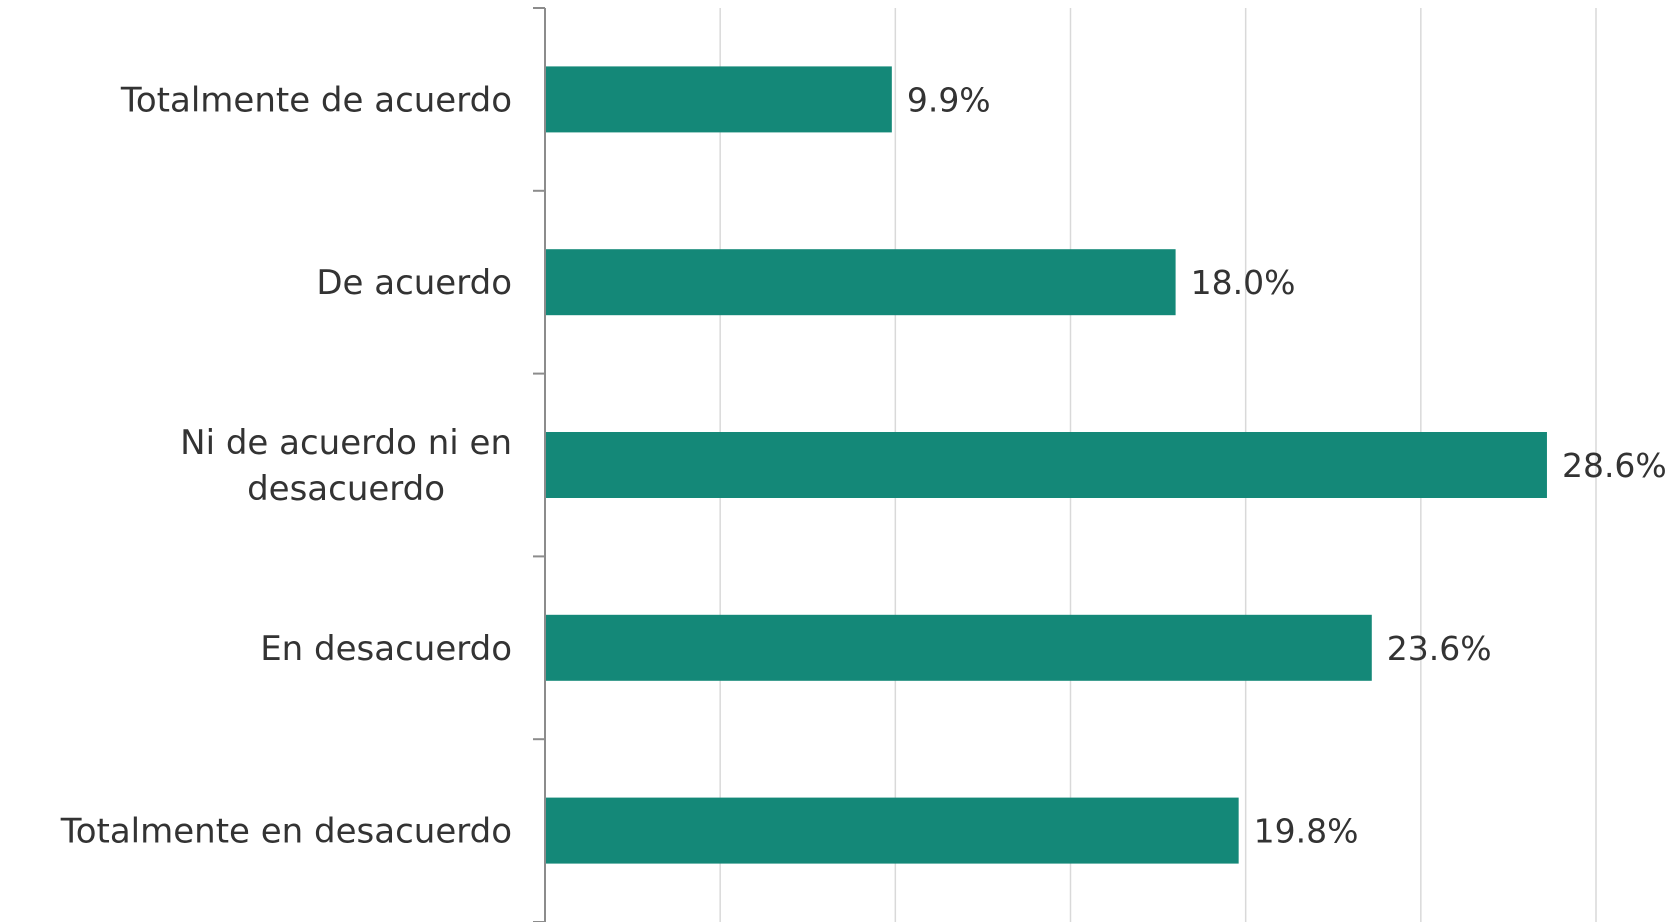 The height and width of the screenshot is (922, 1668). What do you see at coordinates (1614, 465) in the screenshot?
I see `data-label: 28.6%` at bounding box center [1614, 465].